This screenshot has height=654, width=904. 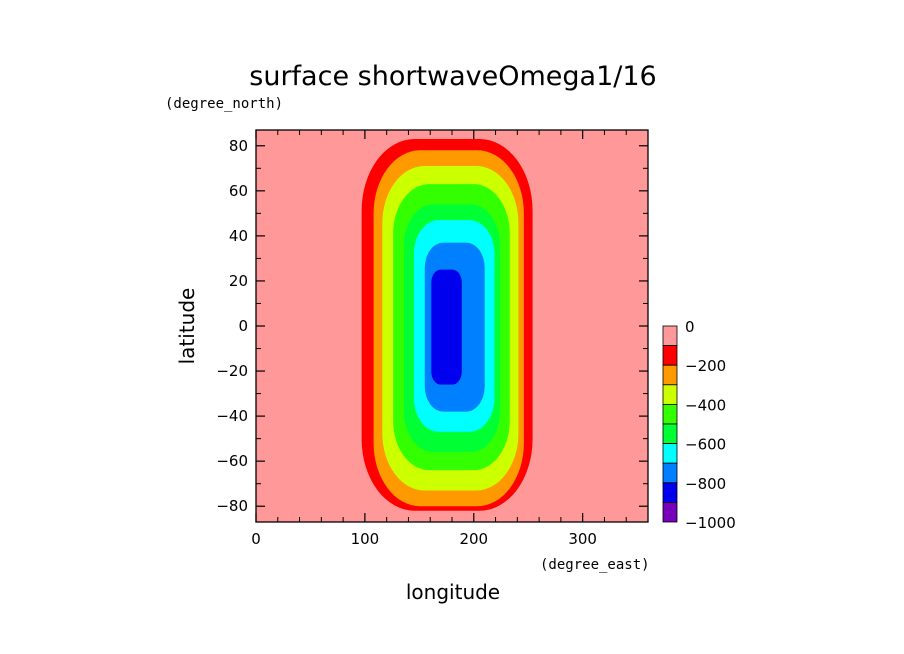 What do you see at coordinates (232, 461) in the screenshot?
I see `y-tick-label: −60` at bounding box center [232, 461].